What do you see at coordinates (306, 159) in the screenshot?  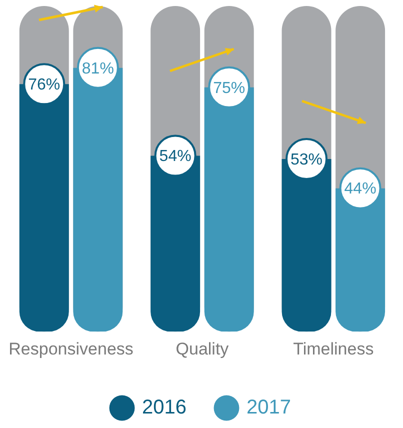 I see `data-label: 53%` at bounding box center [306, 159].